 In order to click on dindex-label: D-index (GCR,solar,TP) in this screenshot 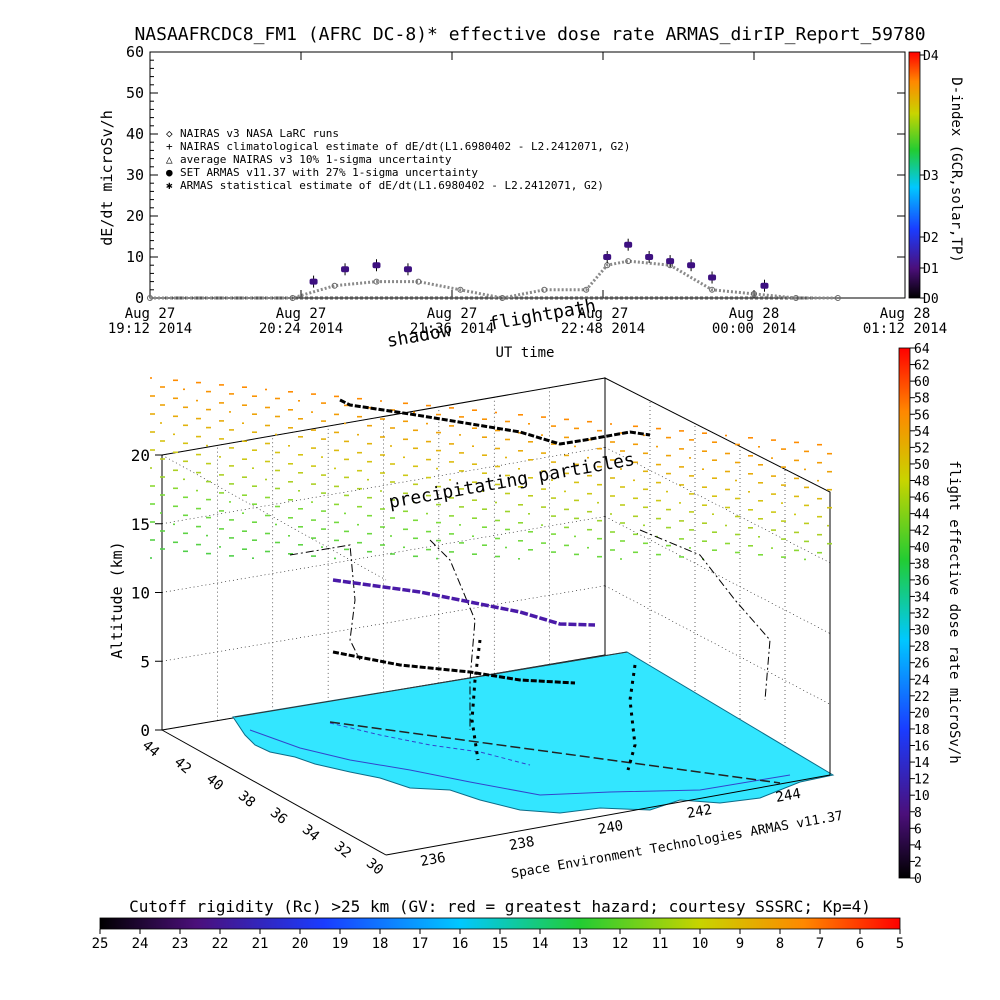, I will do `click(956, 169)`.